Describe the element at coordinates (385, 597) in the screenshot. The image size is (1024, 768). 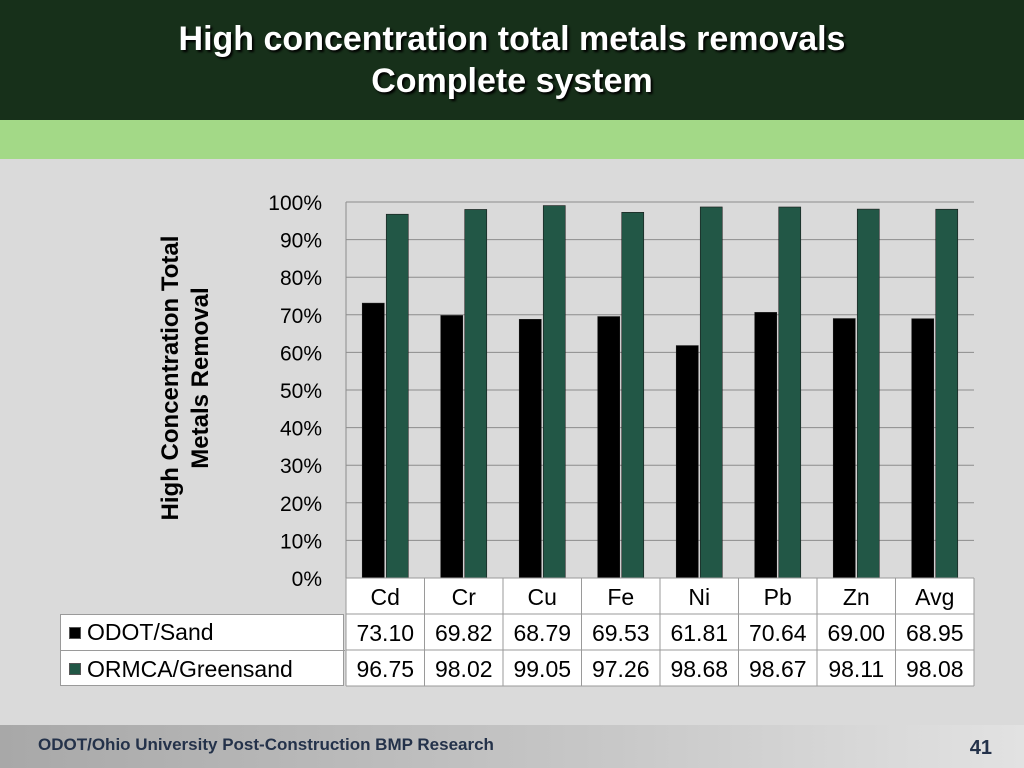
I see `x-category-label: Cd` at that location.